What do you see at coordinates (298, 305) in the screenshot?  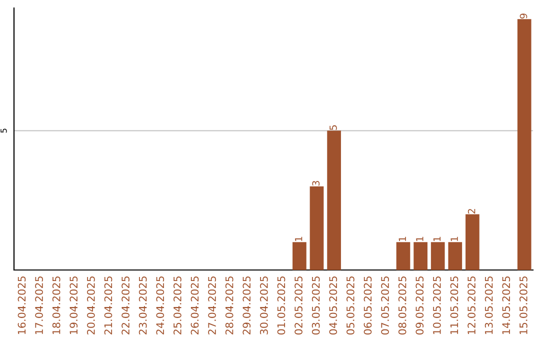 I see `x-tick-label: 02.05.2025` at bounding box center [298, 305].